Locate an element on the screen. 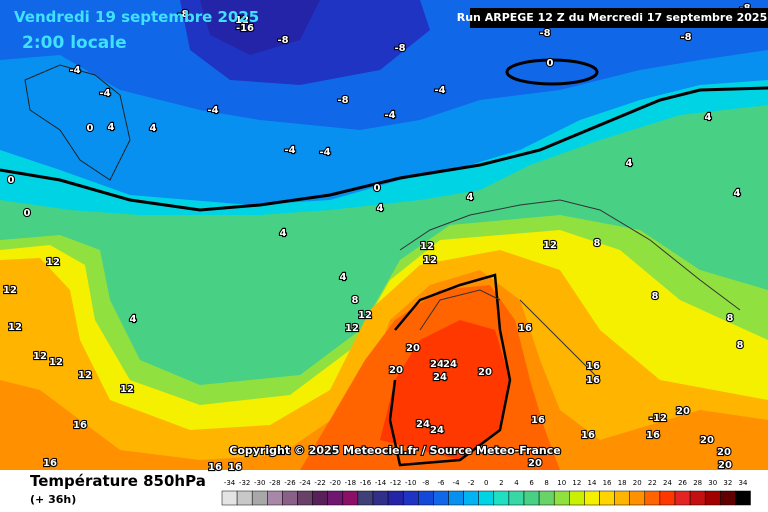  scale-label: 18 is located at coordinates (622, 483).